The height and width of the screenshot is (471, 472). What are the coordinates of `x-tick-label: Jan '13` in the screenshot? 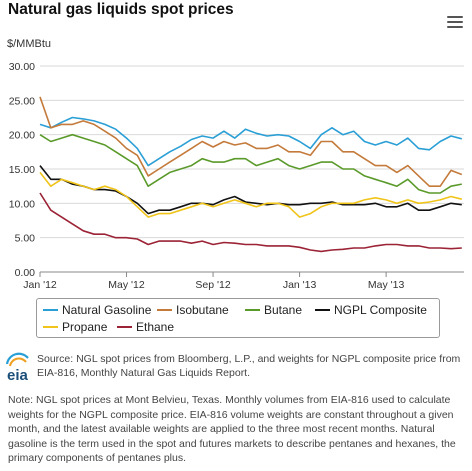 It's located at (300, 285).